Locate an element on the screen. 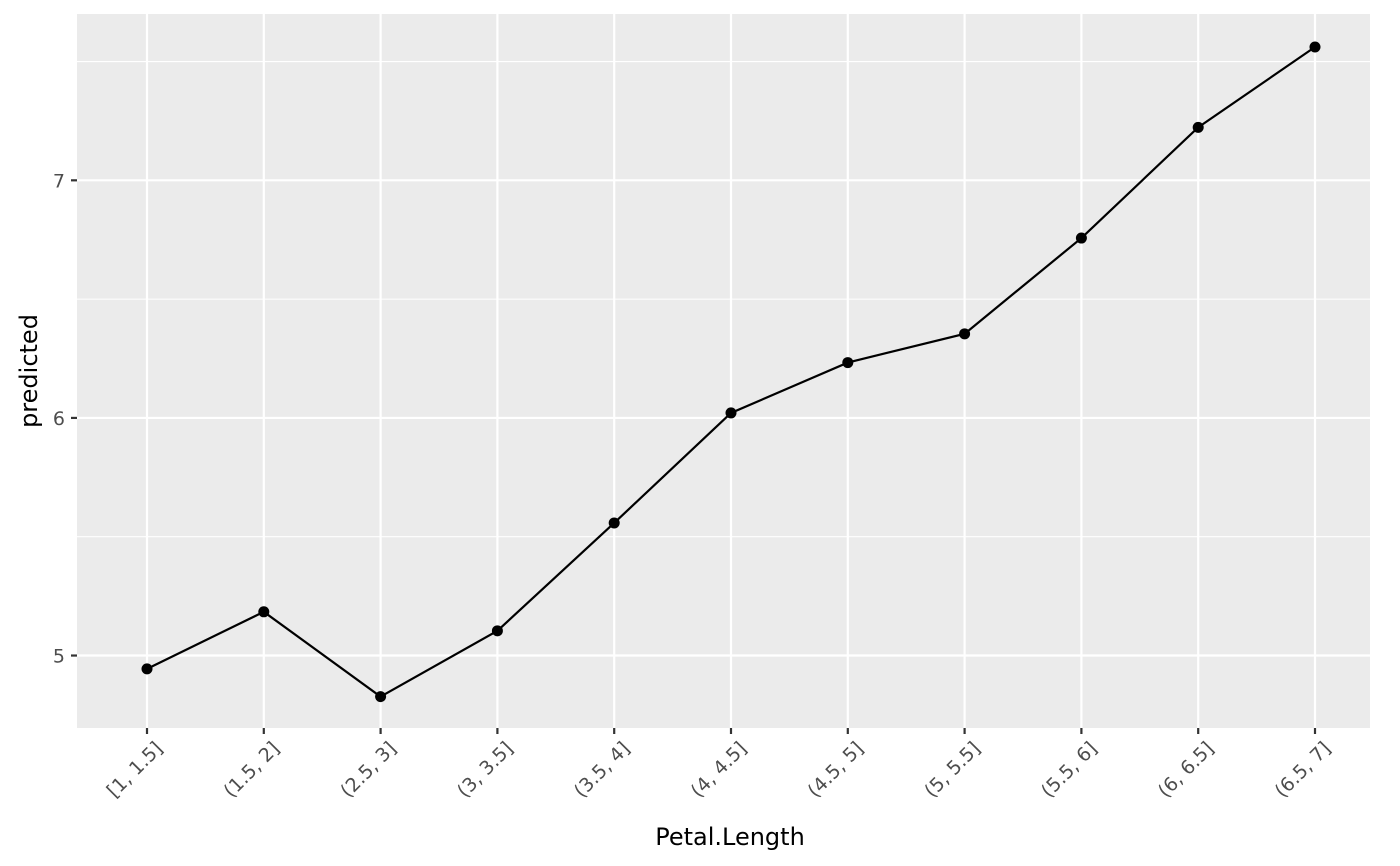  y-tick-label: 7 is located at coordinates (59, 181).